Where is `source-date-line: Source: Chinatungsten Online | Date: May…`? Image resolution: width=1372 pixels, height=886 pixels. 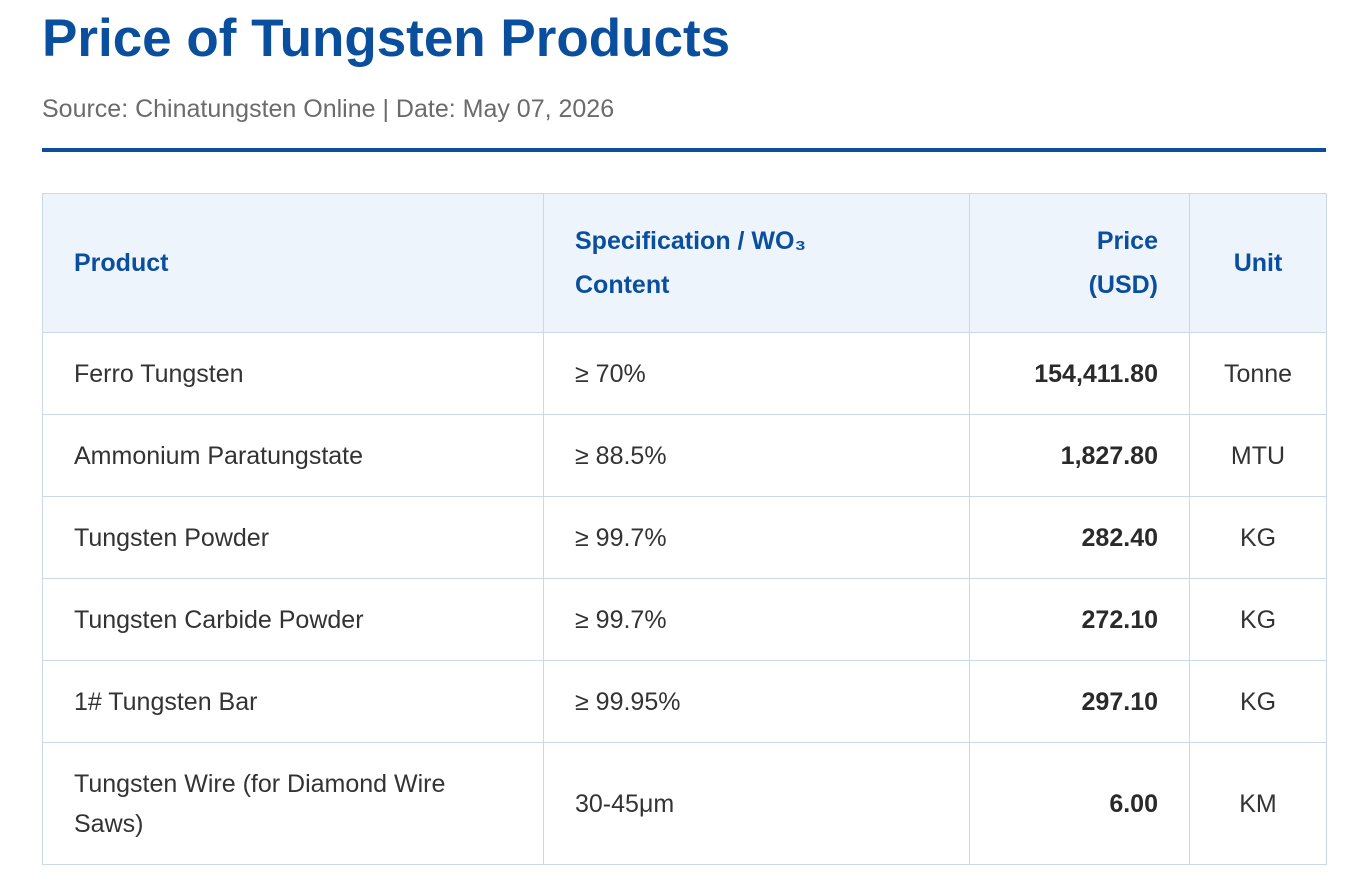
source-date-line: Source: Chinatungsten Online | Date: May… is located at coordinates (328, 109).